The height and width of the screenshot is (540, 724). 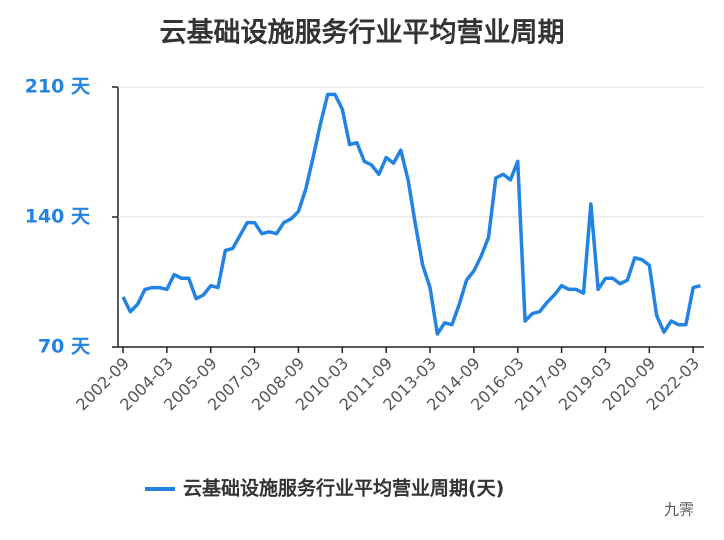 What do you see at coordinates (64, 347) in the screenshot?
I see `y-tick-label: 70 天` at bounding box center [64, 347].